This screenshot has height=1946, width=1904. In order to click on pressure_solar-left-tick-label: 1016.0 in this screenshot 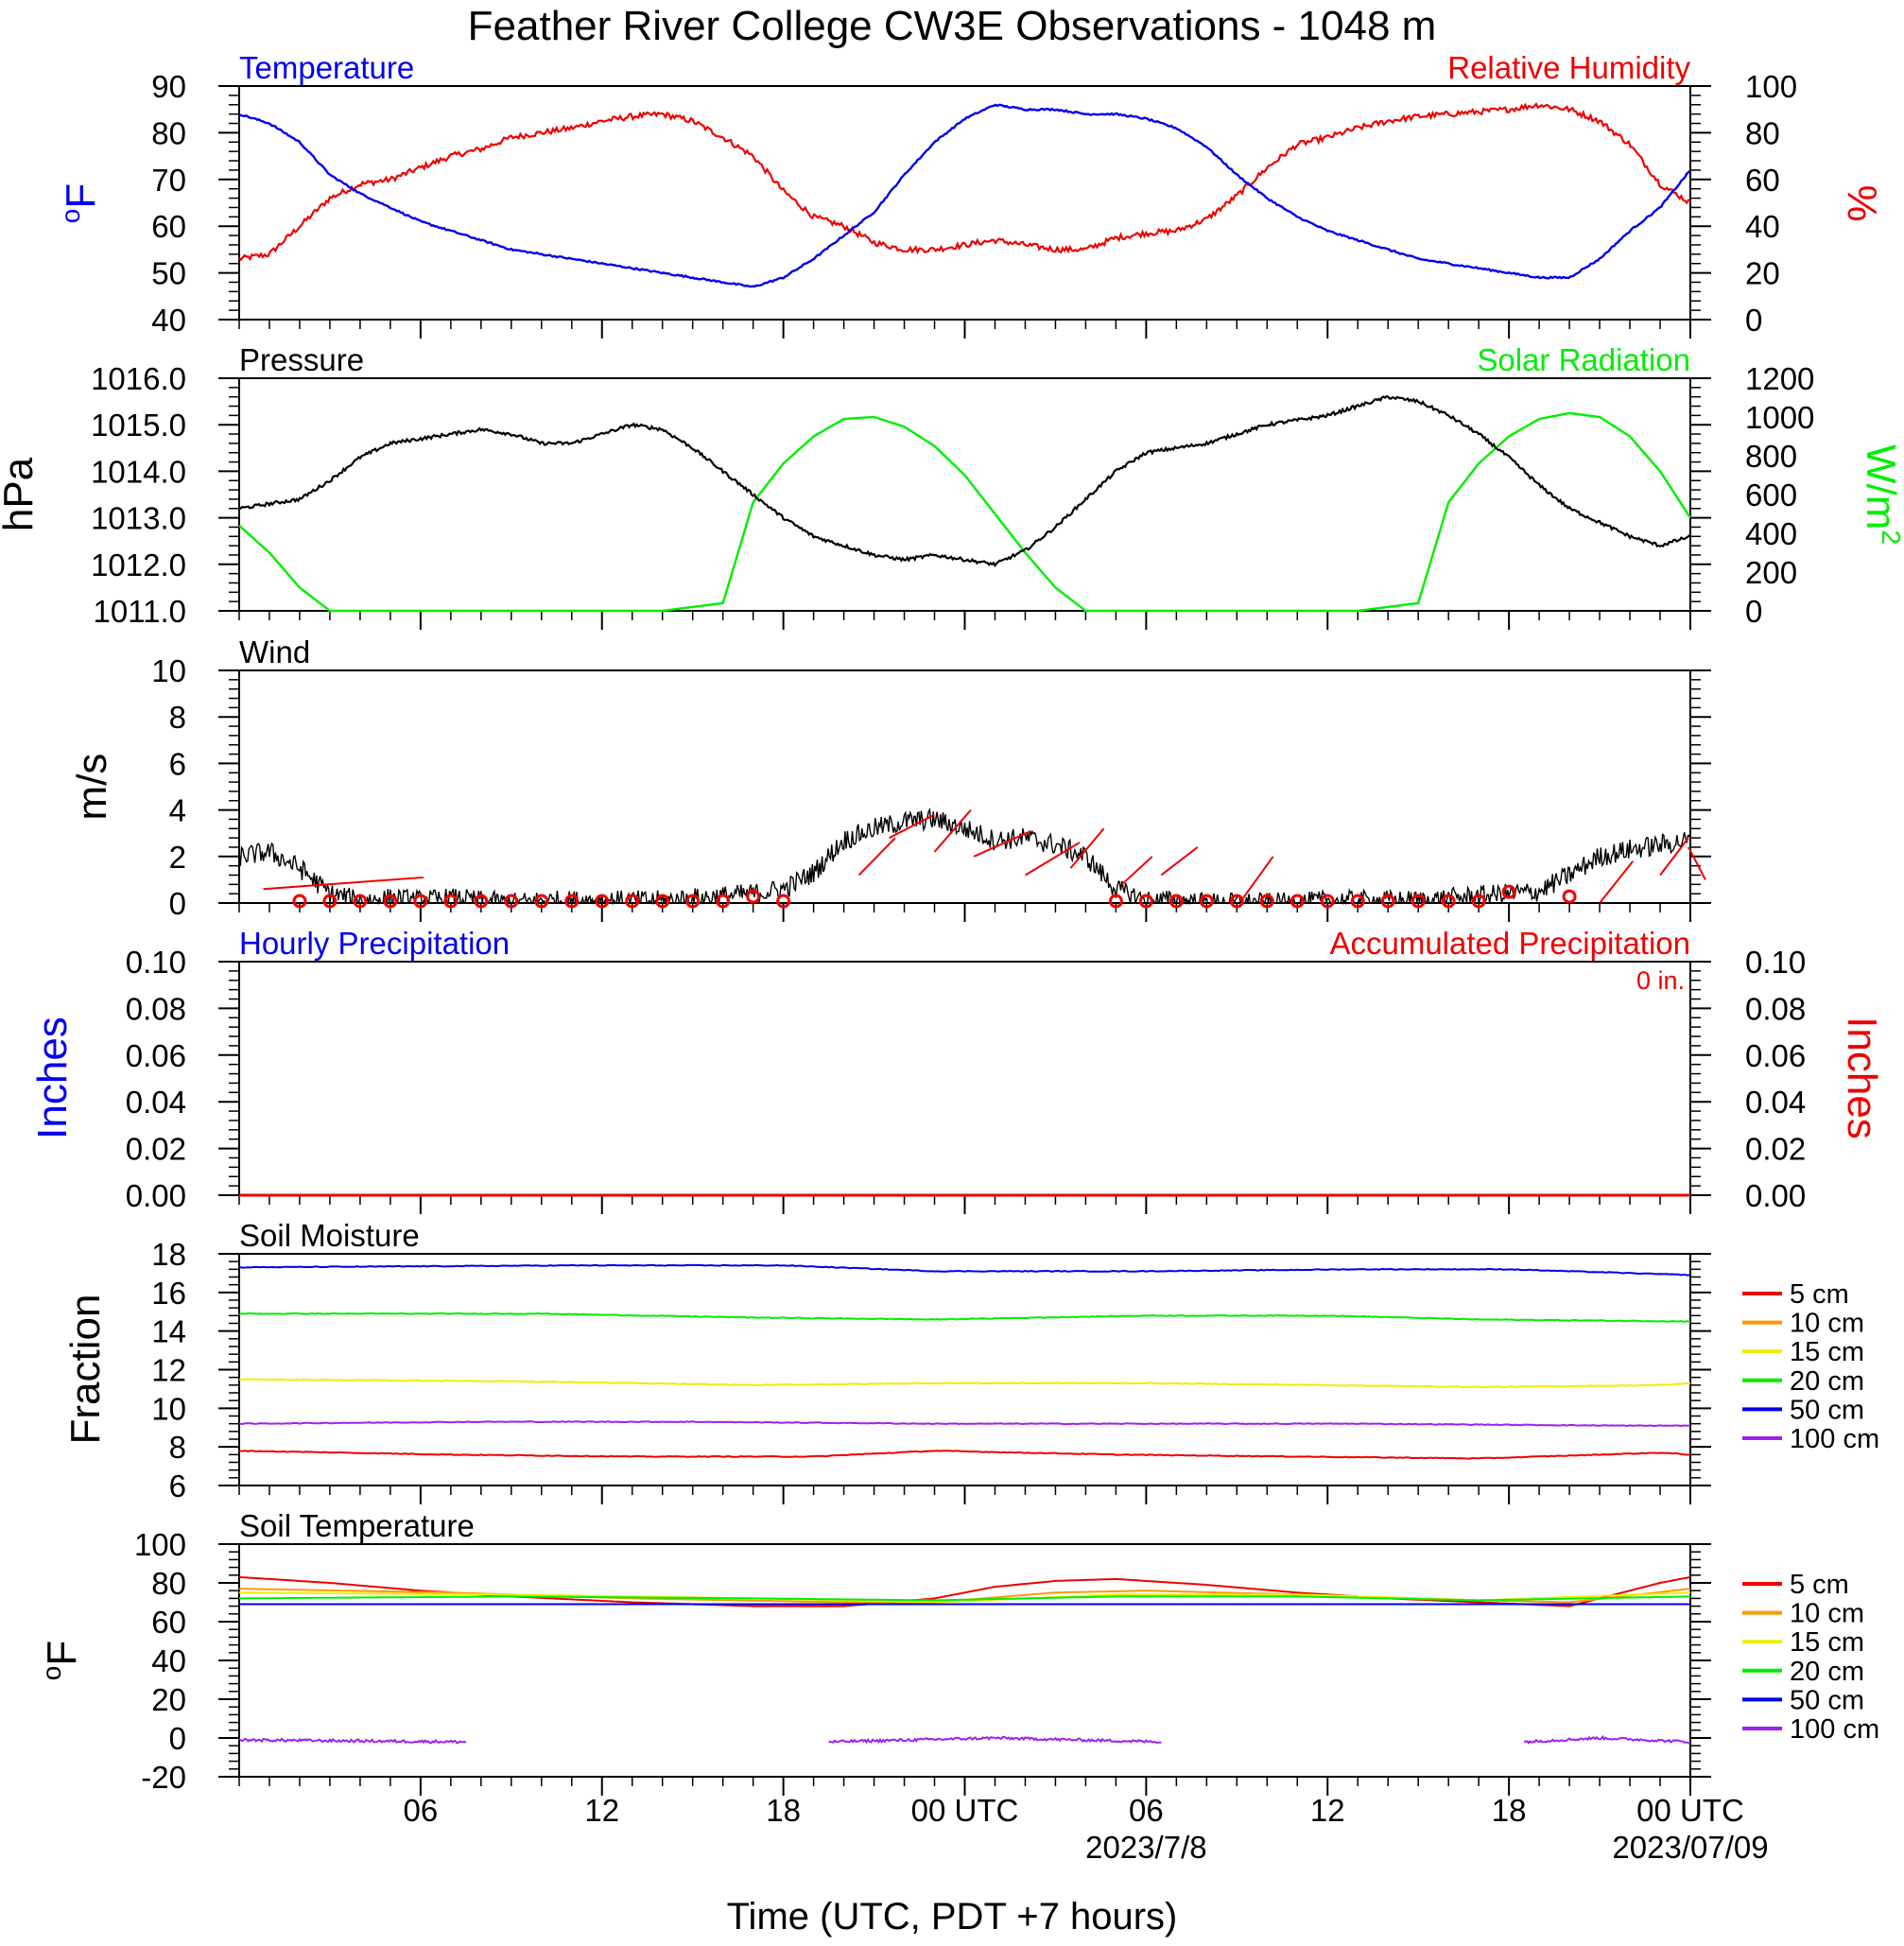, I will do `click(138, 379)`.